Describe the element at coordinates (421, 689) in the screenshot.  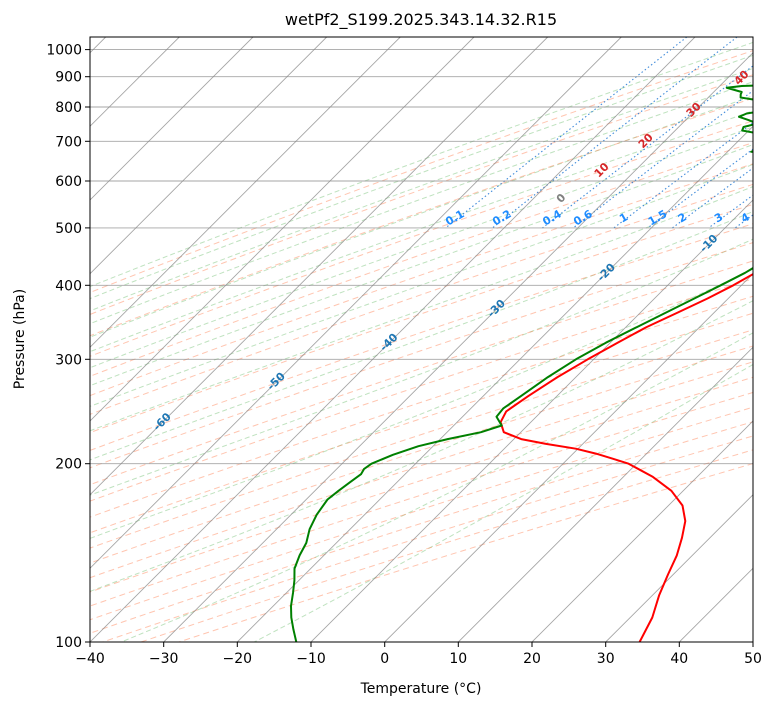
I see `x-axis-label: Temperature (°C)` at that location.